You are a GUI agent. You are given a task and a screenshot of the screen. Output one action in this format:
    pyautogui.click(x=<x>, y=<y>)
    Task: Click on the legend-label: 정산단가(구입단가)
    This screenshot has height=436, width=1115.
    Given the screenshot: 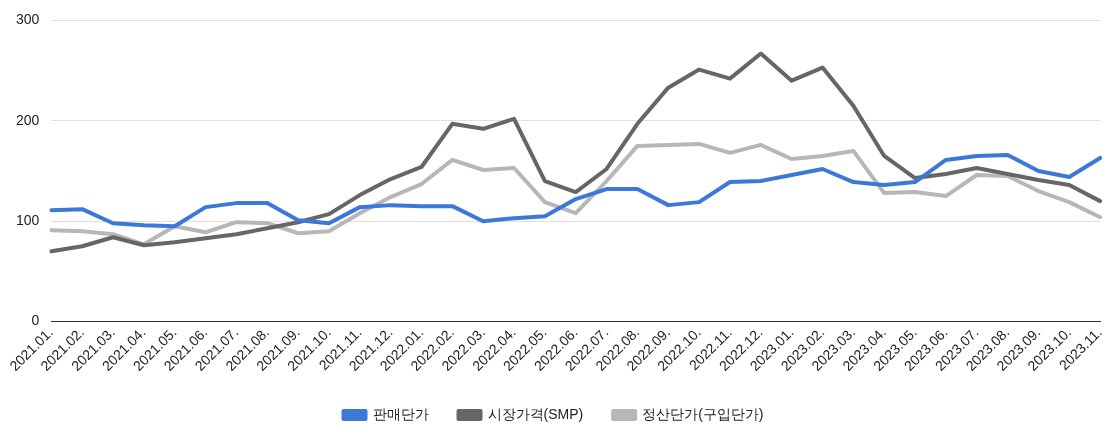 What is the action you would take?
    pyautogui.click(x=703, y=413)
    